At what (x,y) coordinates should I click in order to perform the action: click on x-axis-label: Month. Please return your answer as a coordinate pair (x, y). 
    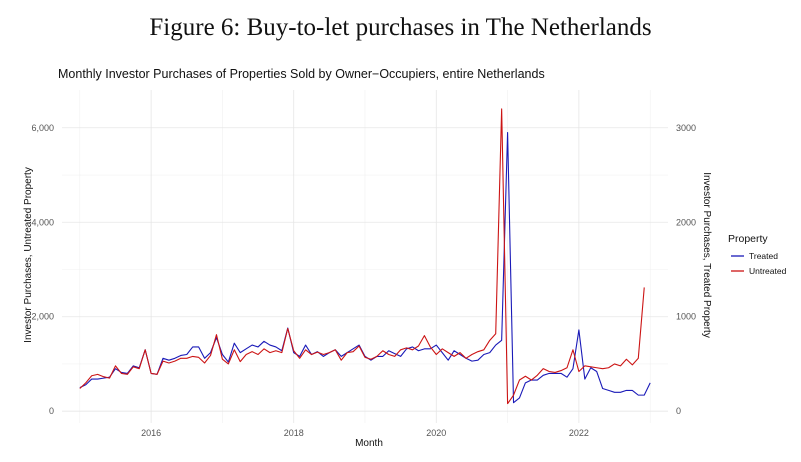
    Looking at the image, I should click on (369, 443).